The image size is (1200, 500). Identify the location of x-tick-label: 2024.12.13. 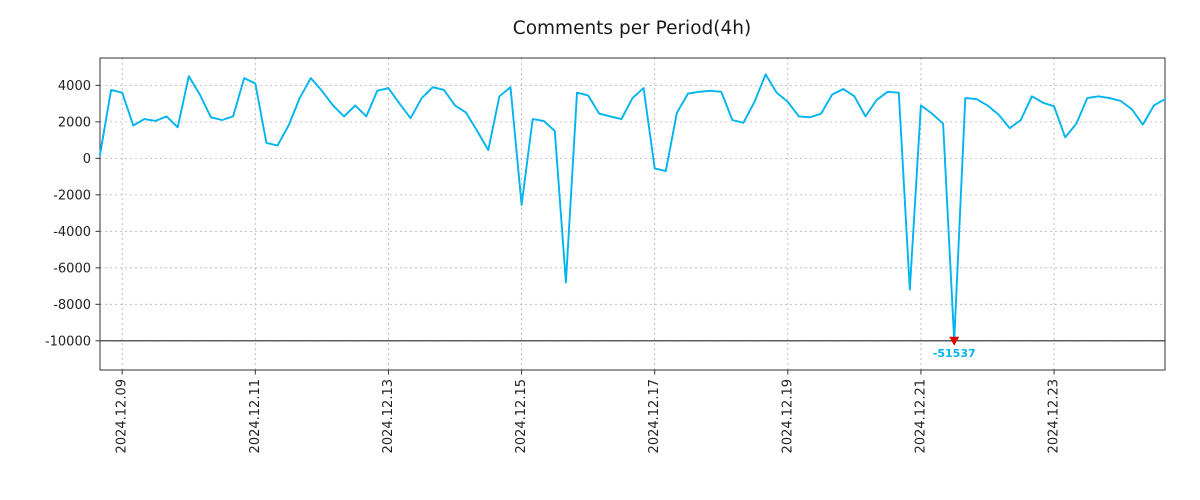
(388, 416).